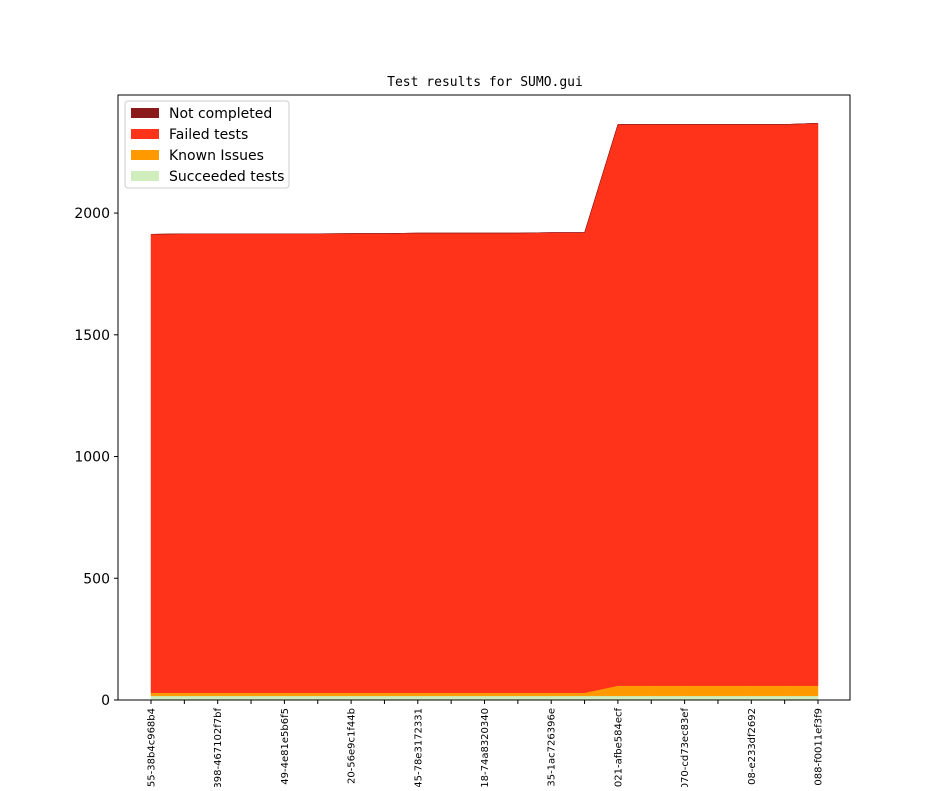 This screenshot has height=791, width=944. I want to click on chart-title: Test results for SUMO.gui, so click(485, 82).